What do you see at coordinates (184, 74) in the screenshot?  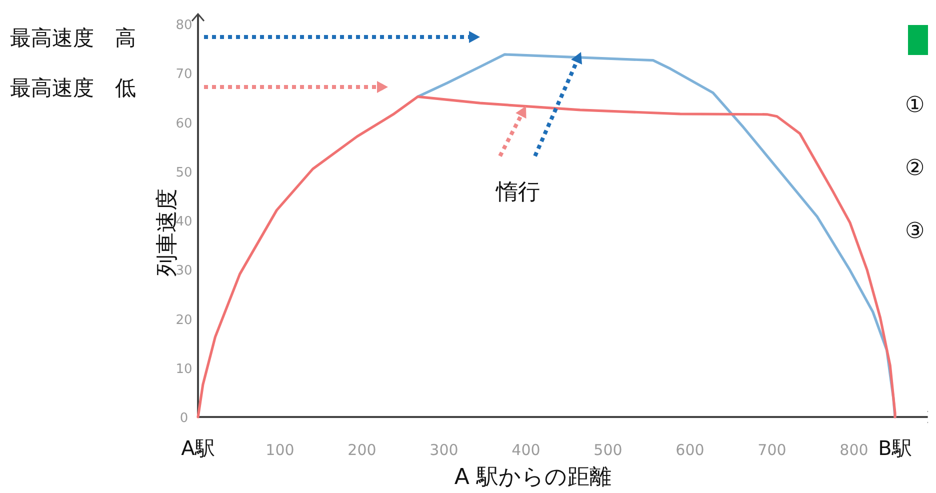 I see `y-tick-label: 70` at bounding box center [184, 74].